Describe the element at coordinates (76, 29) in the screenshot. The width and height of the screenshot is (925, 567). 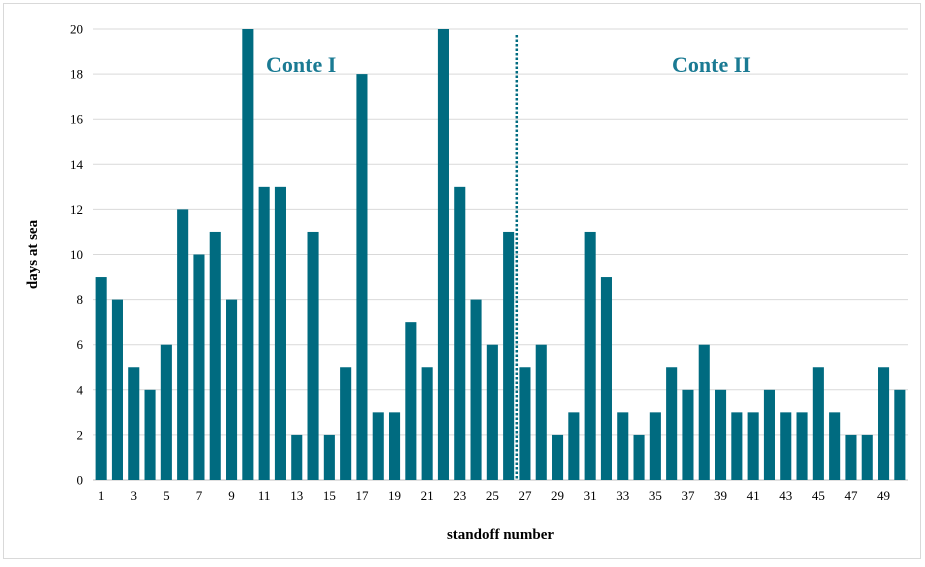
I see `y-tick-label-20: 20` at that location.